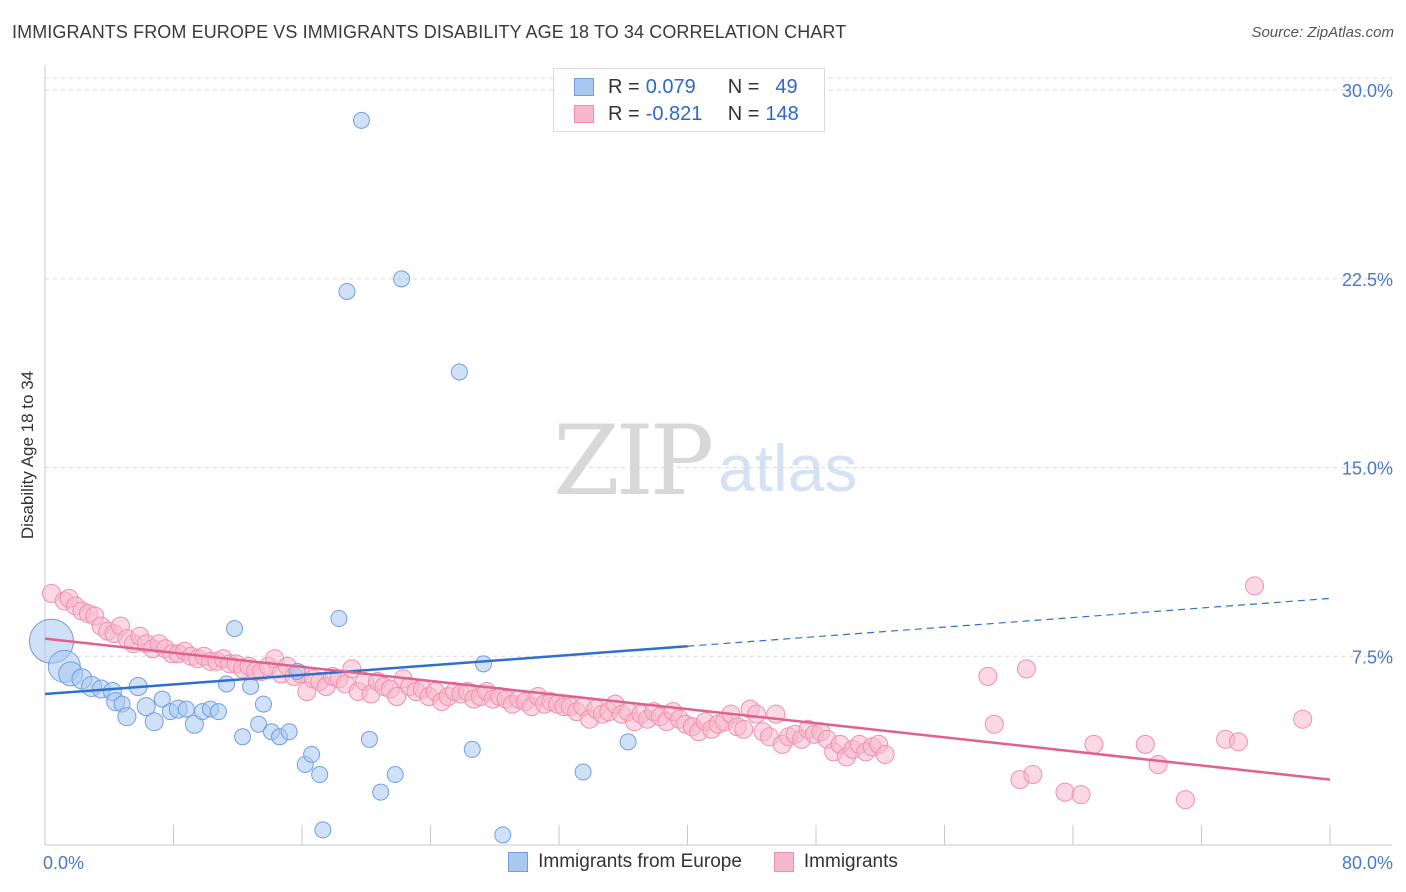  Describe the element at coordinates (670, 86) in the screenshot. I see `legend-r-value: 0.079` at that location.